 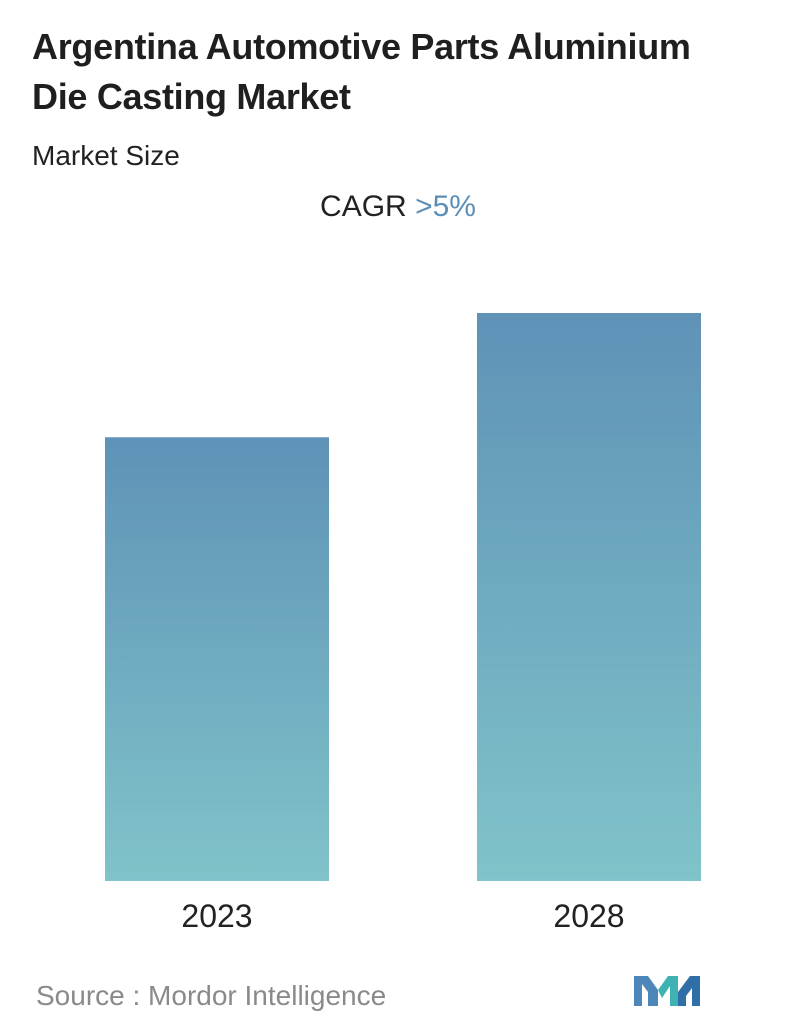 What do you see at coordinates (216, 916) in the screenshot?
I see `x-tick-label-2023: 2023` at bounding box center [216, 916].